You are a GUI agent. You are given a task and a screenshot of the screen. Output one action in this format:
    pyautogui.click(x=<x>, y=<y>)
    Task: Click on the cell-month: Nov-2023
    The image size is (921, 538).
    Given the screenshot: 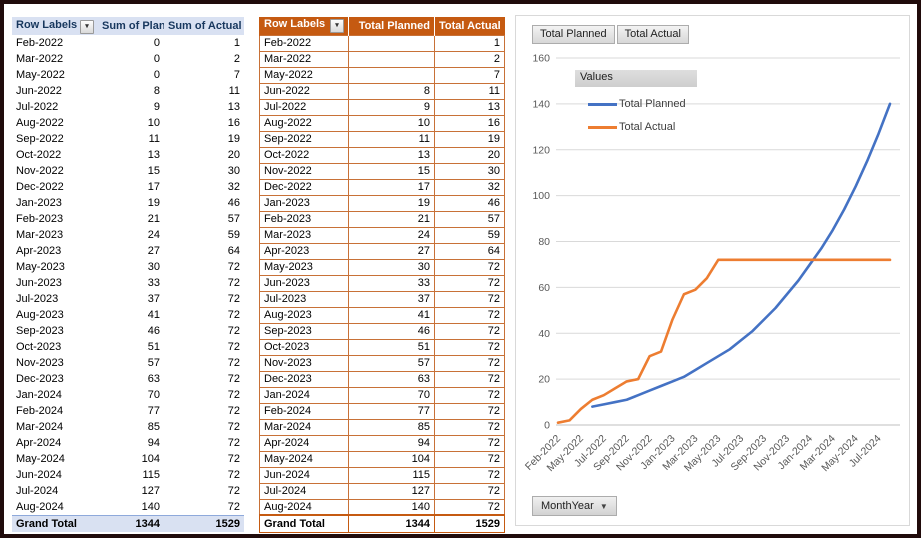 What is the action you would take?
    pyautogui.click(x=304, y=363)
    